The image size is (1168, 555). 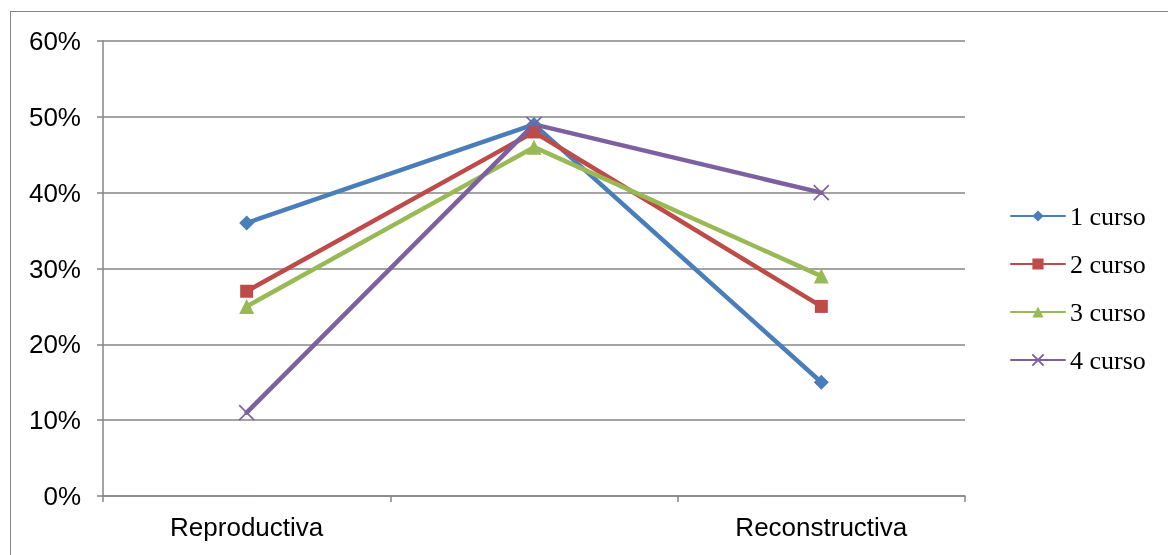 What do you see at coordinates (54, 116) in the screenshot?
I see `y-tick-label: 50%` at bounding box center [54, 116].